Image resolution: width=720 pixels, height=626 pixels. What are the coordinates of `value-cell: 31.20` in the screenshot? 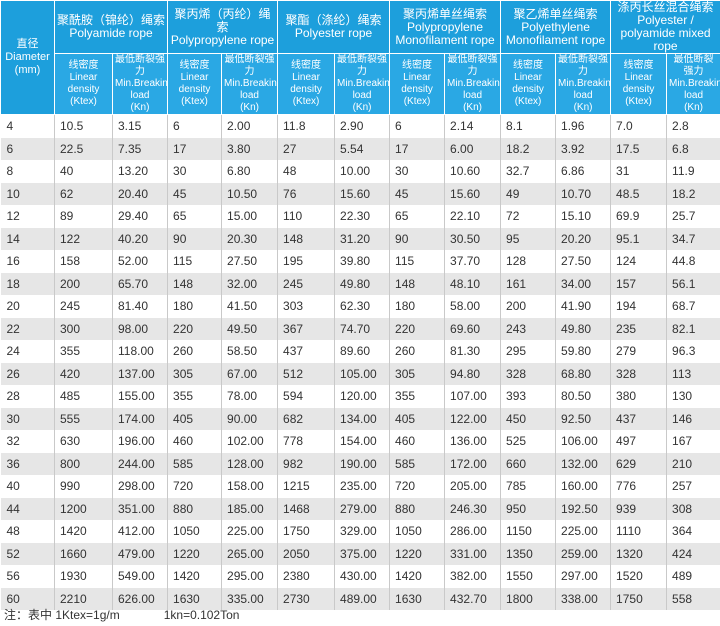 It's located at (362, 238).